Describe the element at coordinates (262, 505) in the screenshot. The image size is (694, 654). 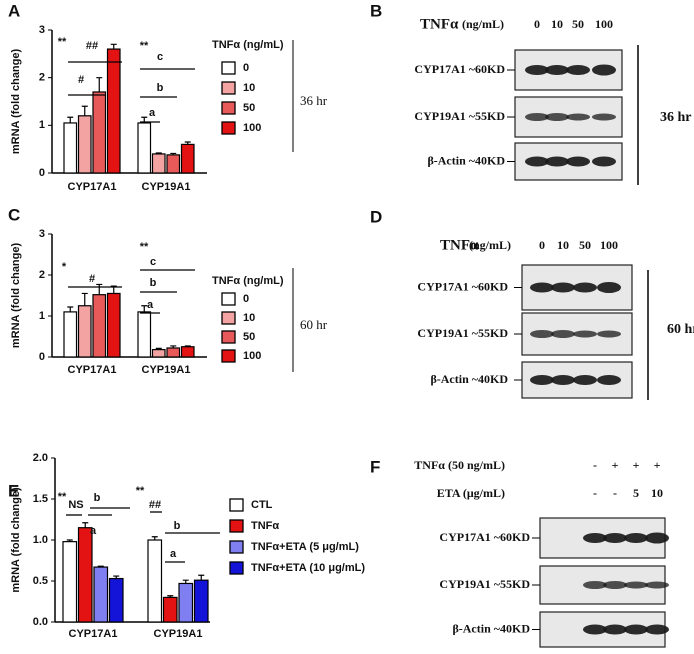
I see `legend-label: CTL` at that location.